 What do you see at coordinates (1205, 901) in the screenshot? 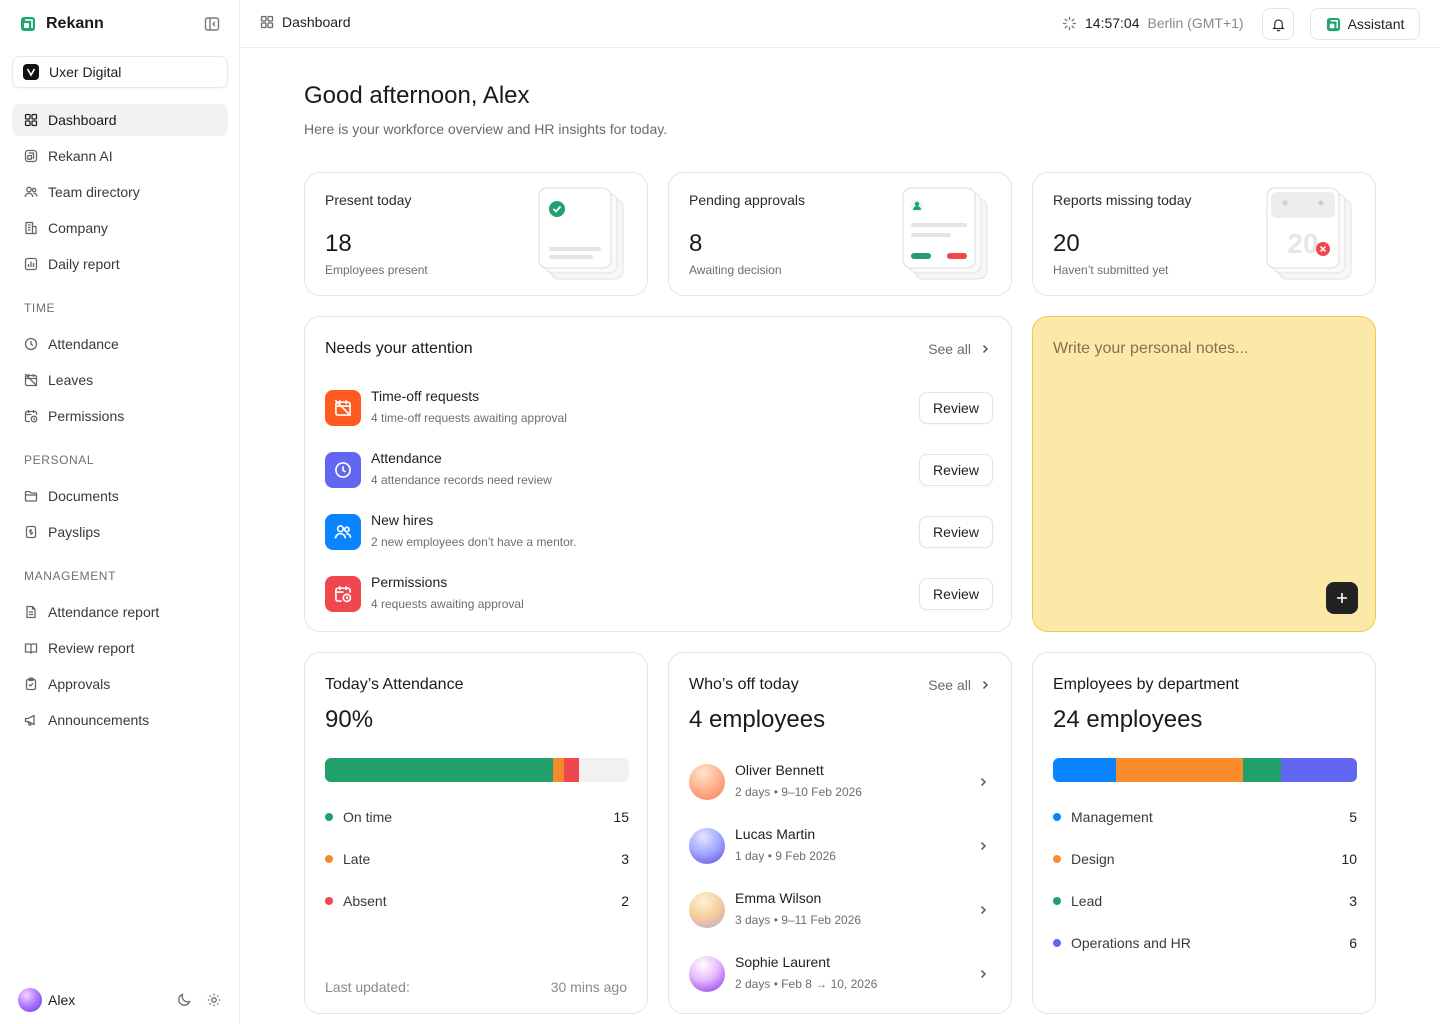
I see `legend-item: Lead 3` at bounding box center [1205, 901].